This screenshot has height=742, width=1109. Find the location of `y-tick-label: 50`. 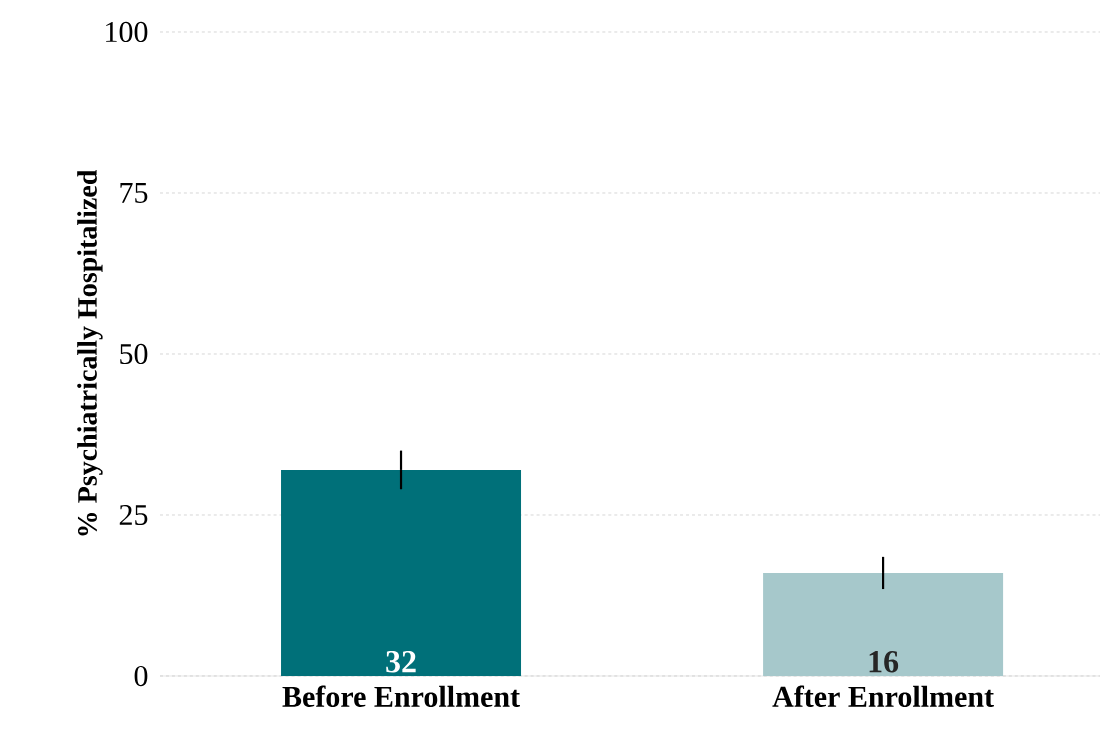

y-tick-label: 50 is located at coordinates (134, 354).